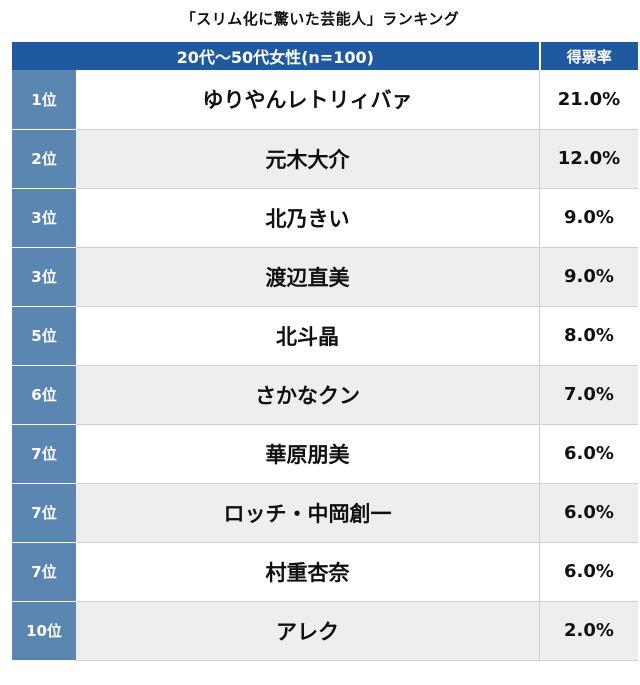  Describe the element at coordinates (308, 631) in the screenshot. I see `name-cell: アレク` at that location.